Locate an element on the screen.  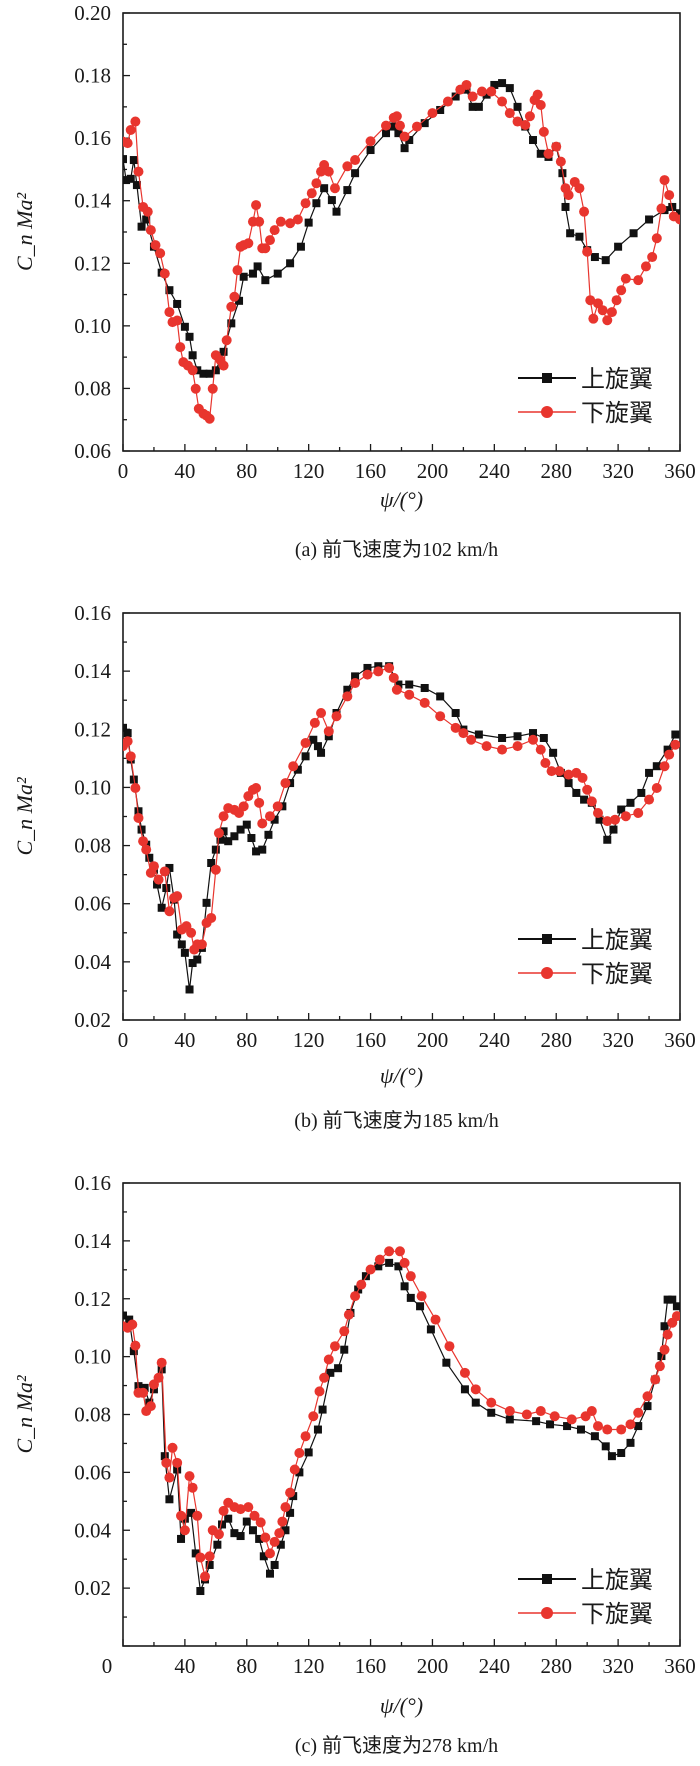
y-tick-label: 0.18 is located at coordinates (92, 76).